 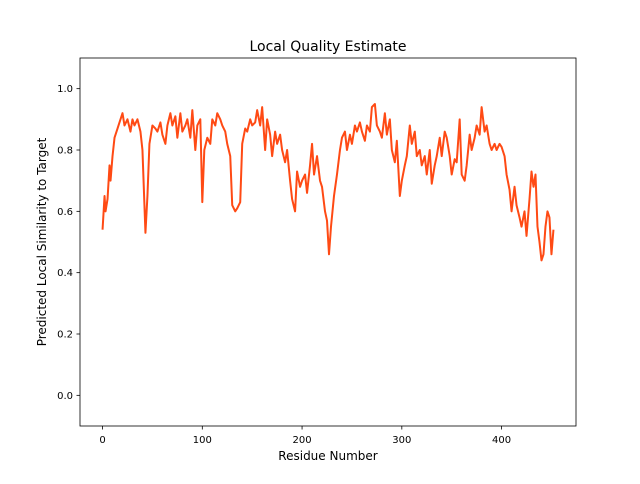 What do you see at coordinates (327, 456) in the screenshot?
I see `x-axis-label: Residue Number` at bounding box center [327, 456].